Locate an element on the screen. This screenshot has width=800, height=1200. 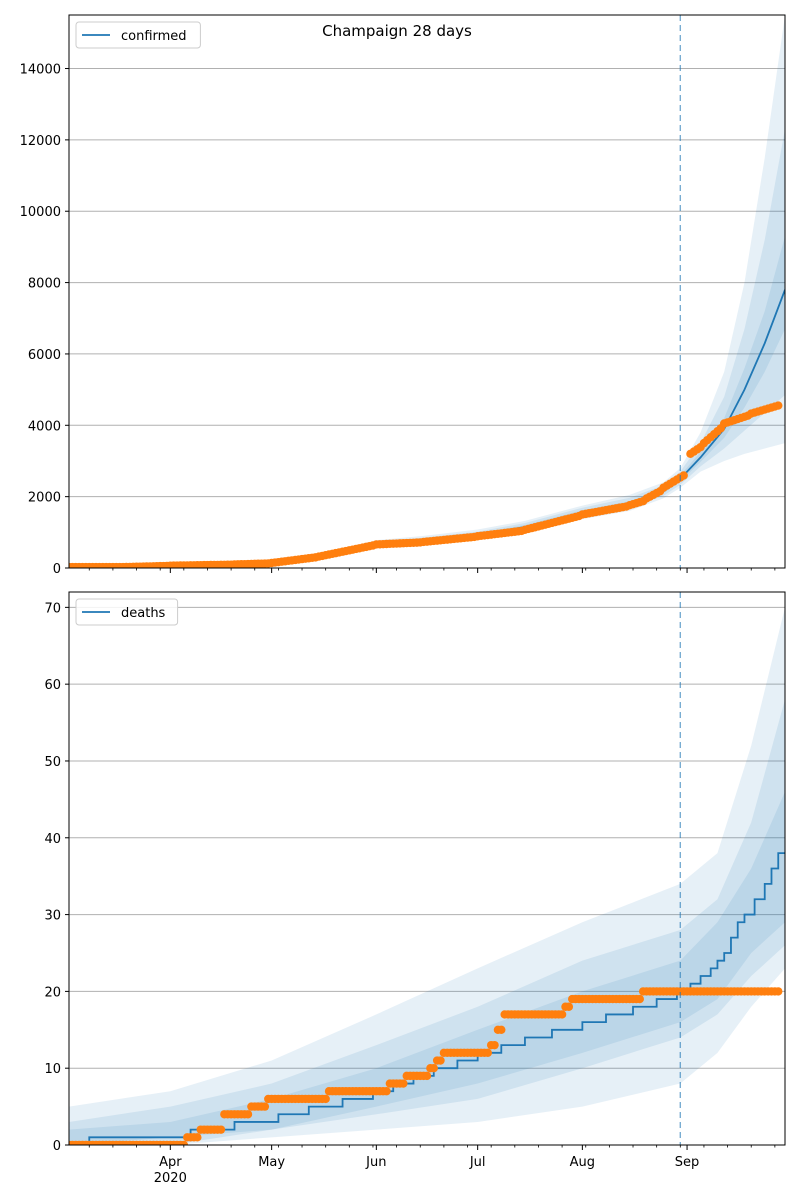
y-tick-label: 60 is located at coordinates (52, 685).